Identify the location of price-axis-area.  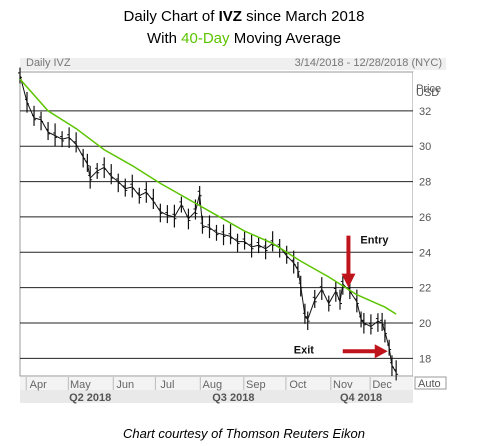
(429, 224).